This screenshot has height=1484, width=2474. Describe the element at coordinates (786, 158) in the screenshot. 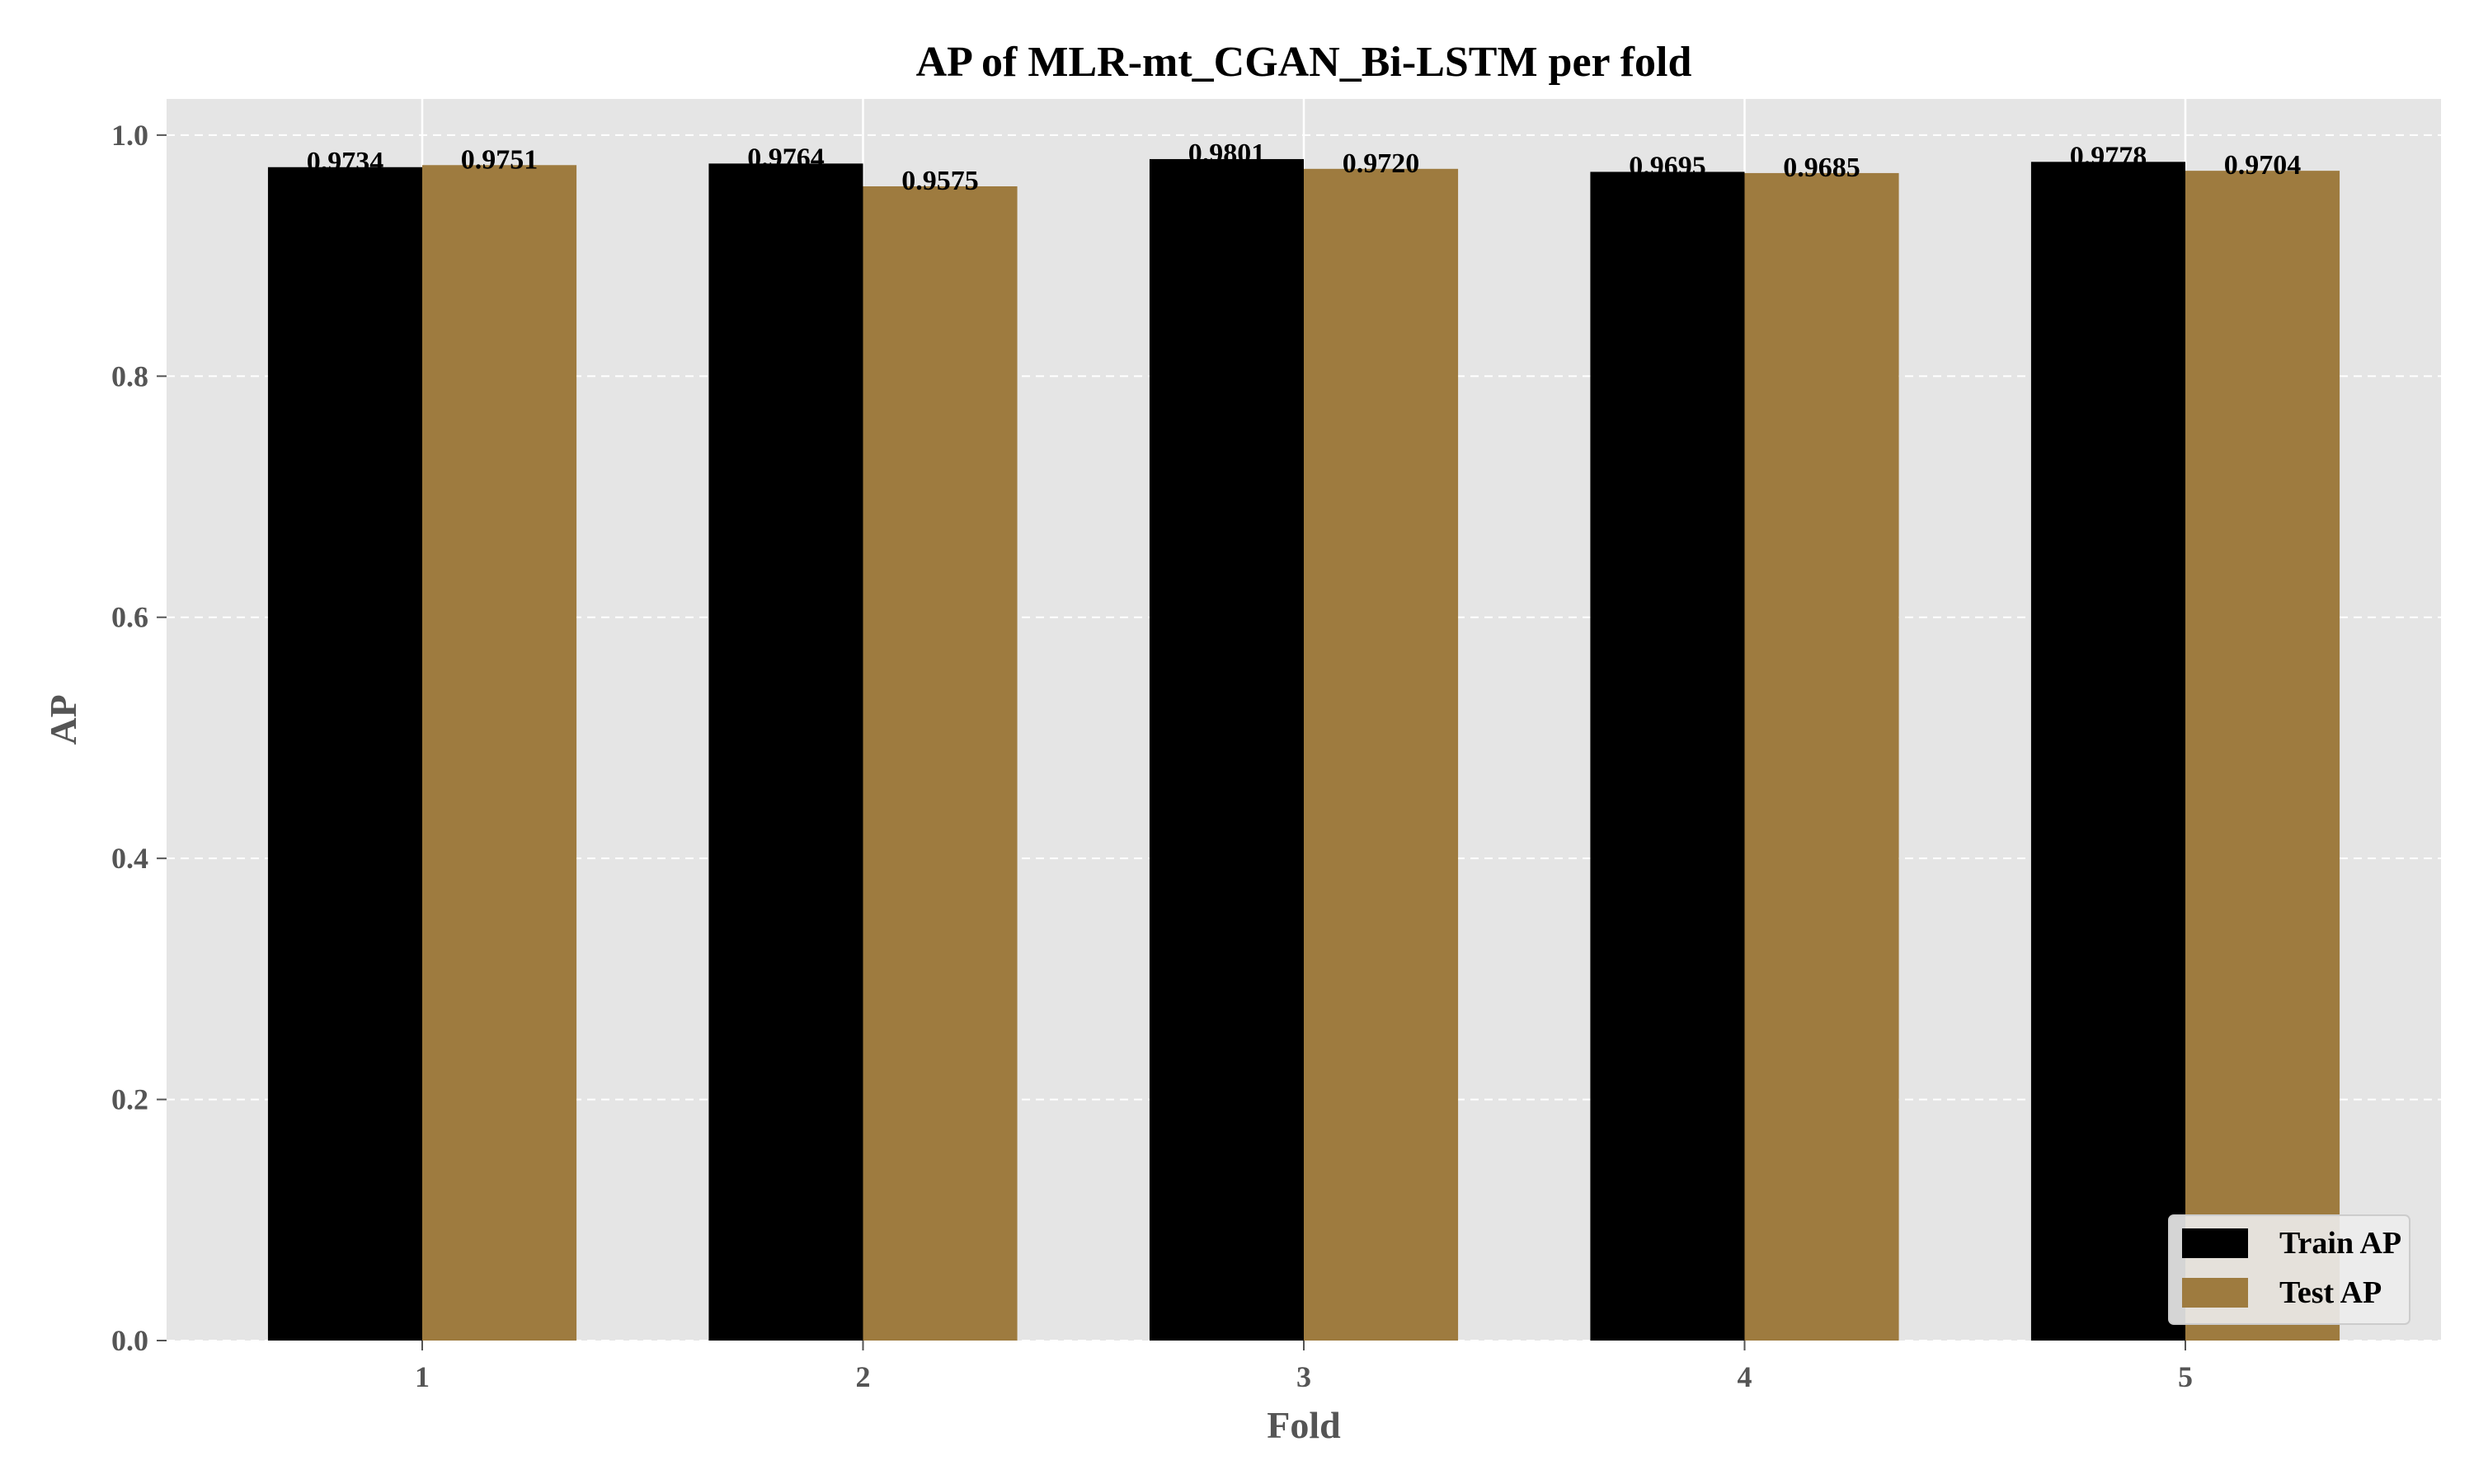

I see `data-label: 0.9764` at that location.